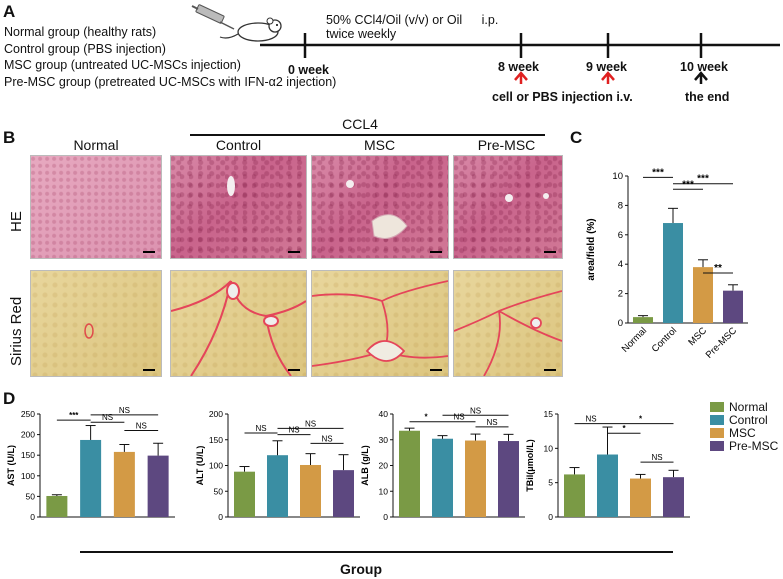 This screenshot has height=579, width=783. I want to click on y-tick-label: 40, so click(384, 414).